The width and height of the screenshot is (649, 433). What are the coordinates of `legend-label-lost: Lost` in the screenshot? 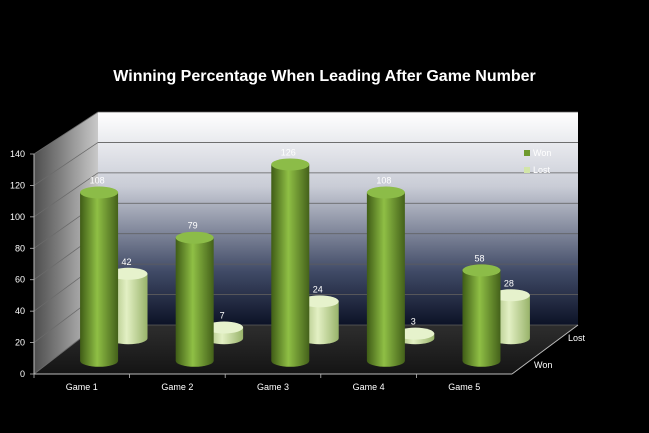 It's located at (542, 170).